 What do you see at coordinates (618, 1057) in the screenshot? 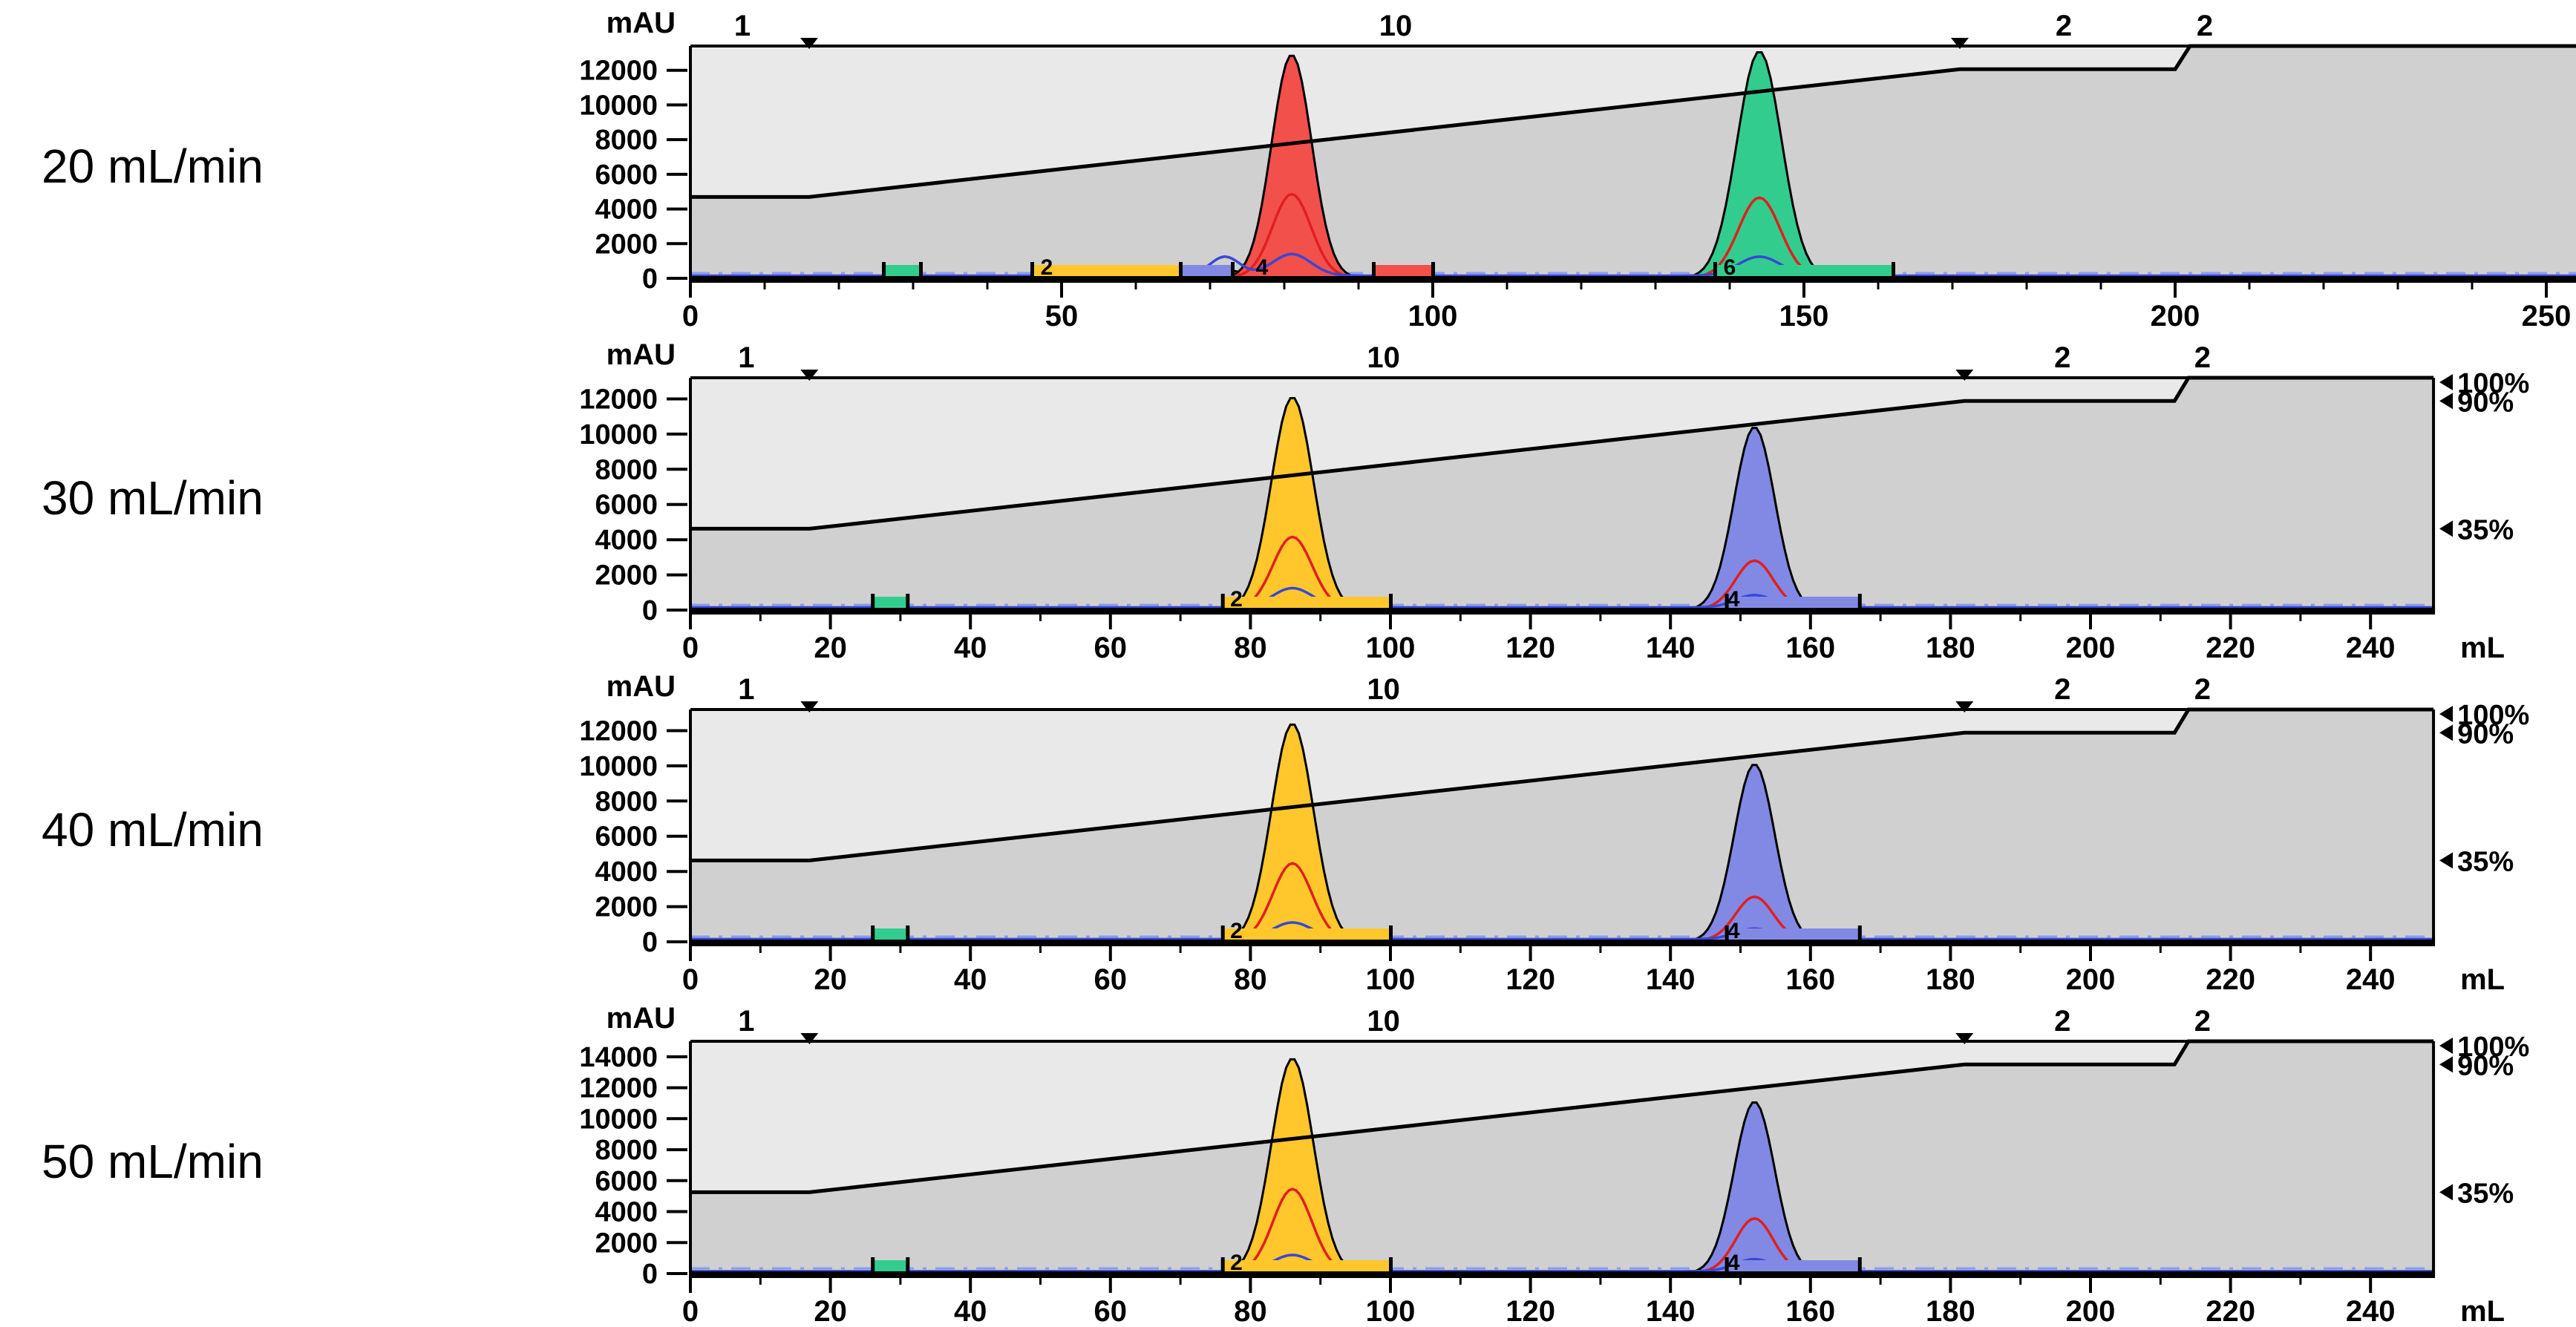
I see `svg-text: 14000` at bounding box center [618, 1057].